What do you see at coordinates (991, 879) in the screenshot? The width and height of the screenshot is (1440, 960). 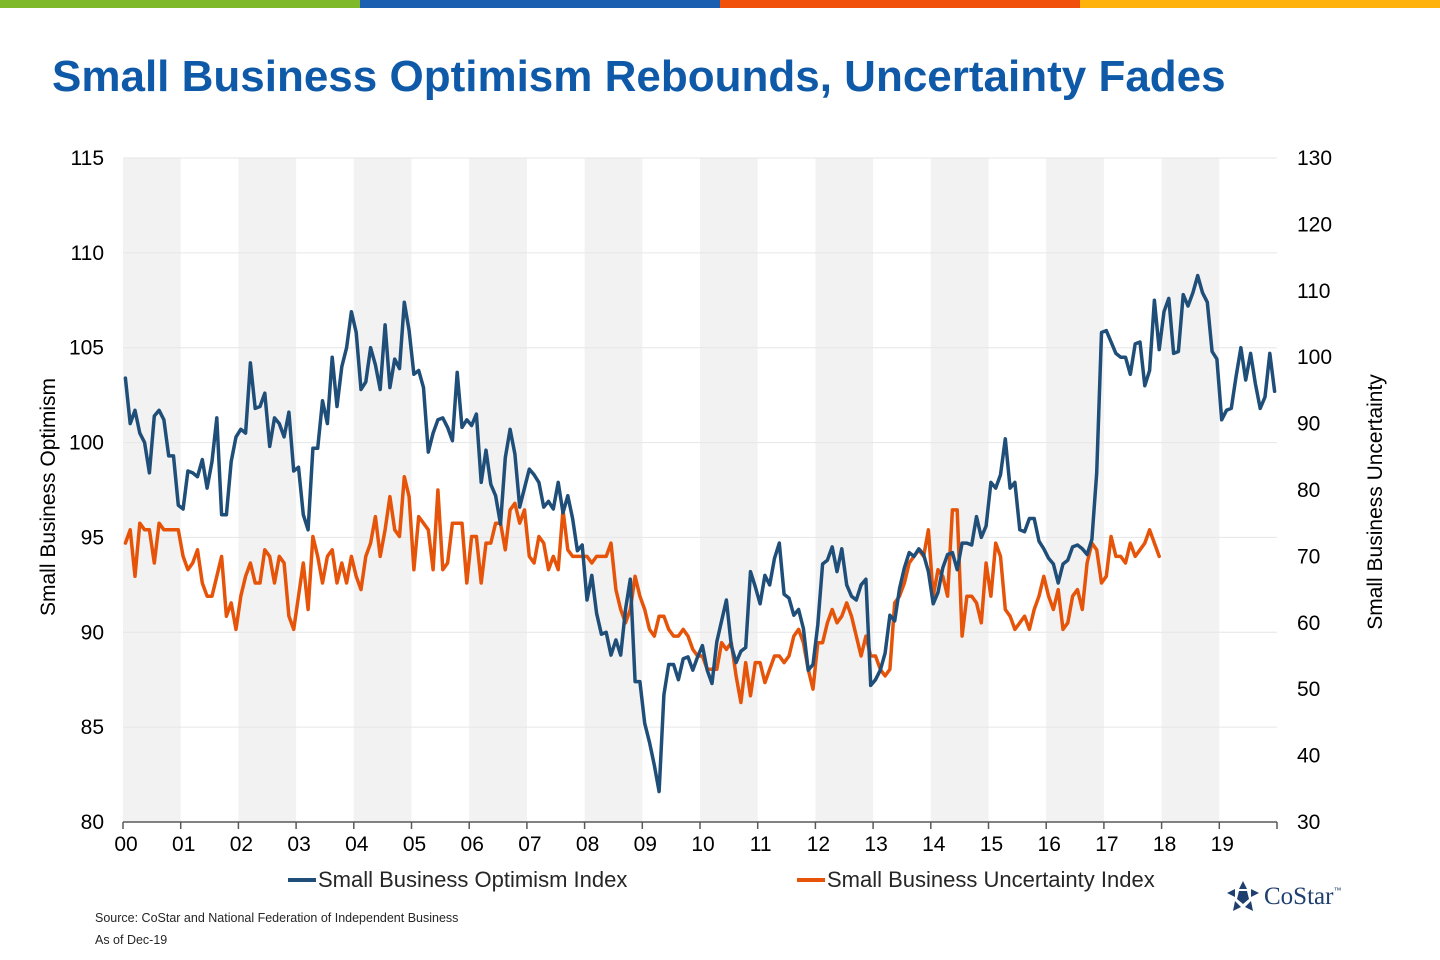 I see `legend-label-uncertainty: Small Business Uncertainty Index` at bounding box center [991, 879].